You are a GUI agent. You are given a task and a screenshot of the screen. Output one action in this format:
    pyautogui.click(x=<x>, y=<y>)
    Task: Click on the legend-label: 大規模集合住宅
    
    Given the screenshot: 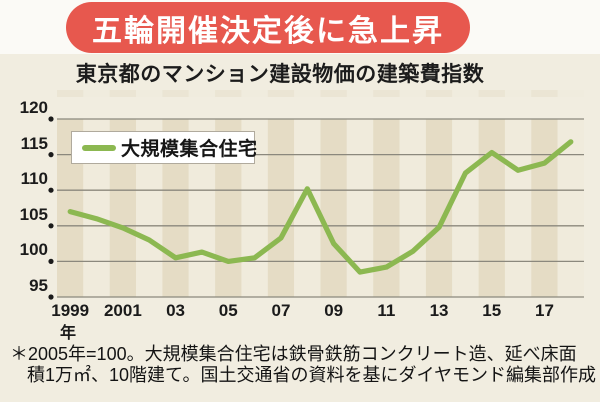 What is the action you would take?
    pyautogui.click(x=189, y=149)
    